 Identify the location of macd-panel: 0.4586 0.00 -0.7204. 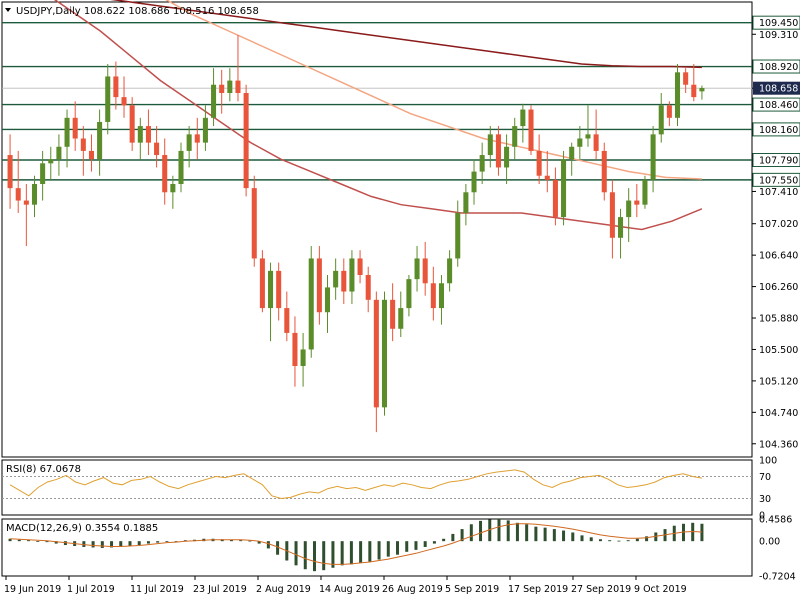
(398, 549).